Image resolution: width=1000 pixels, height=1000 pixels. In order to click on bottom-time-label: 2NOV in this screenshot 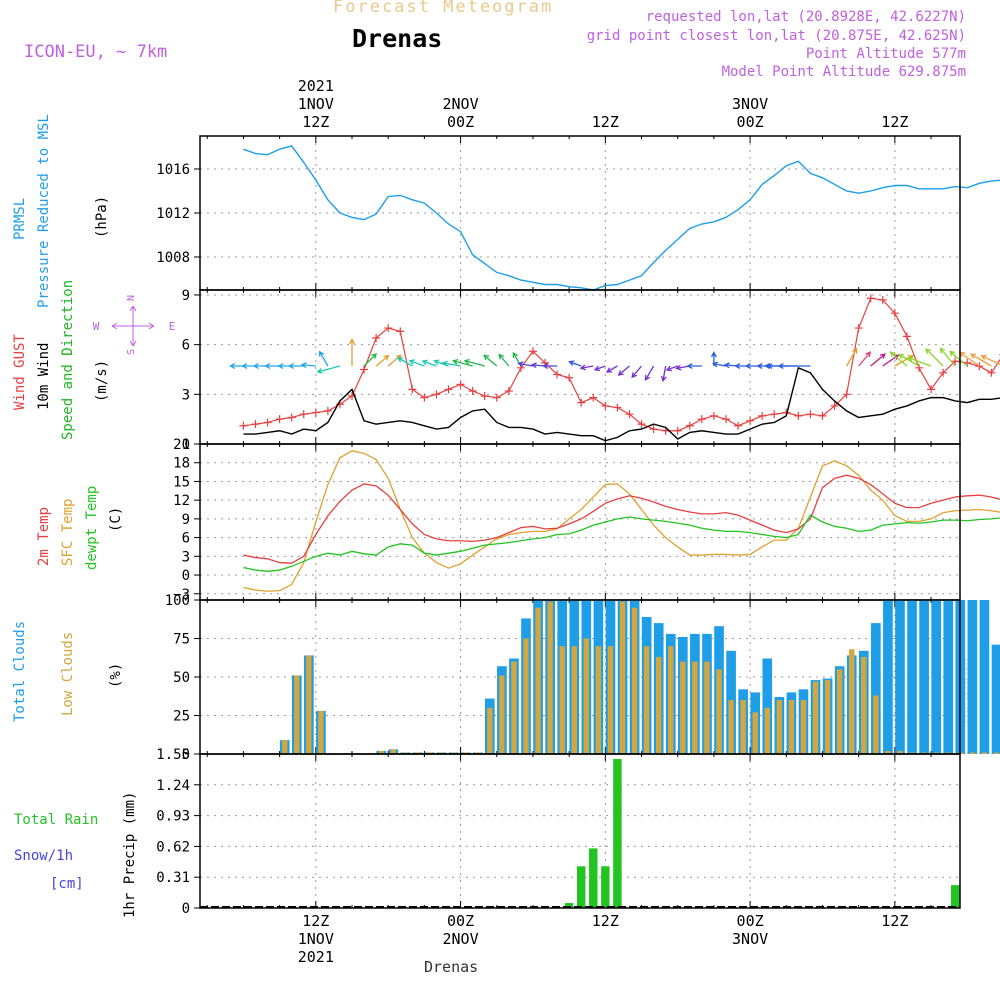, I will do `click(461, 939)`.